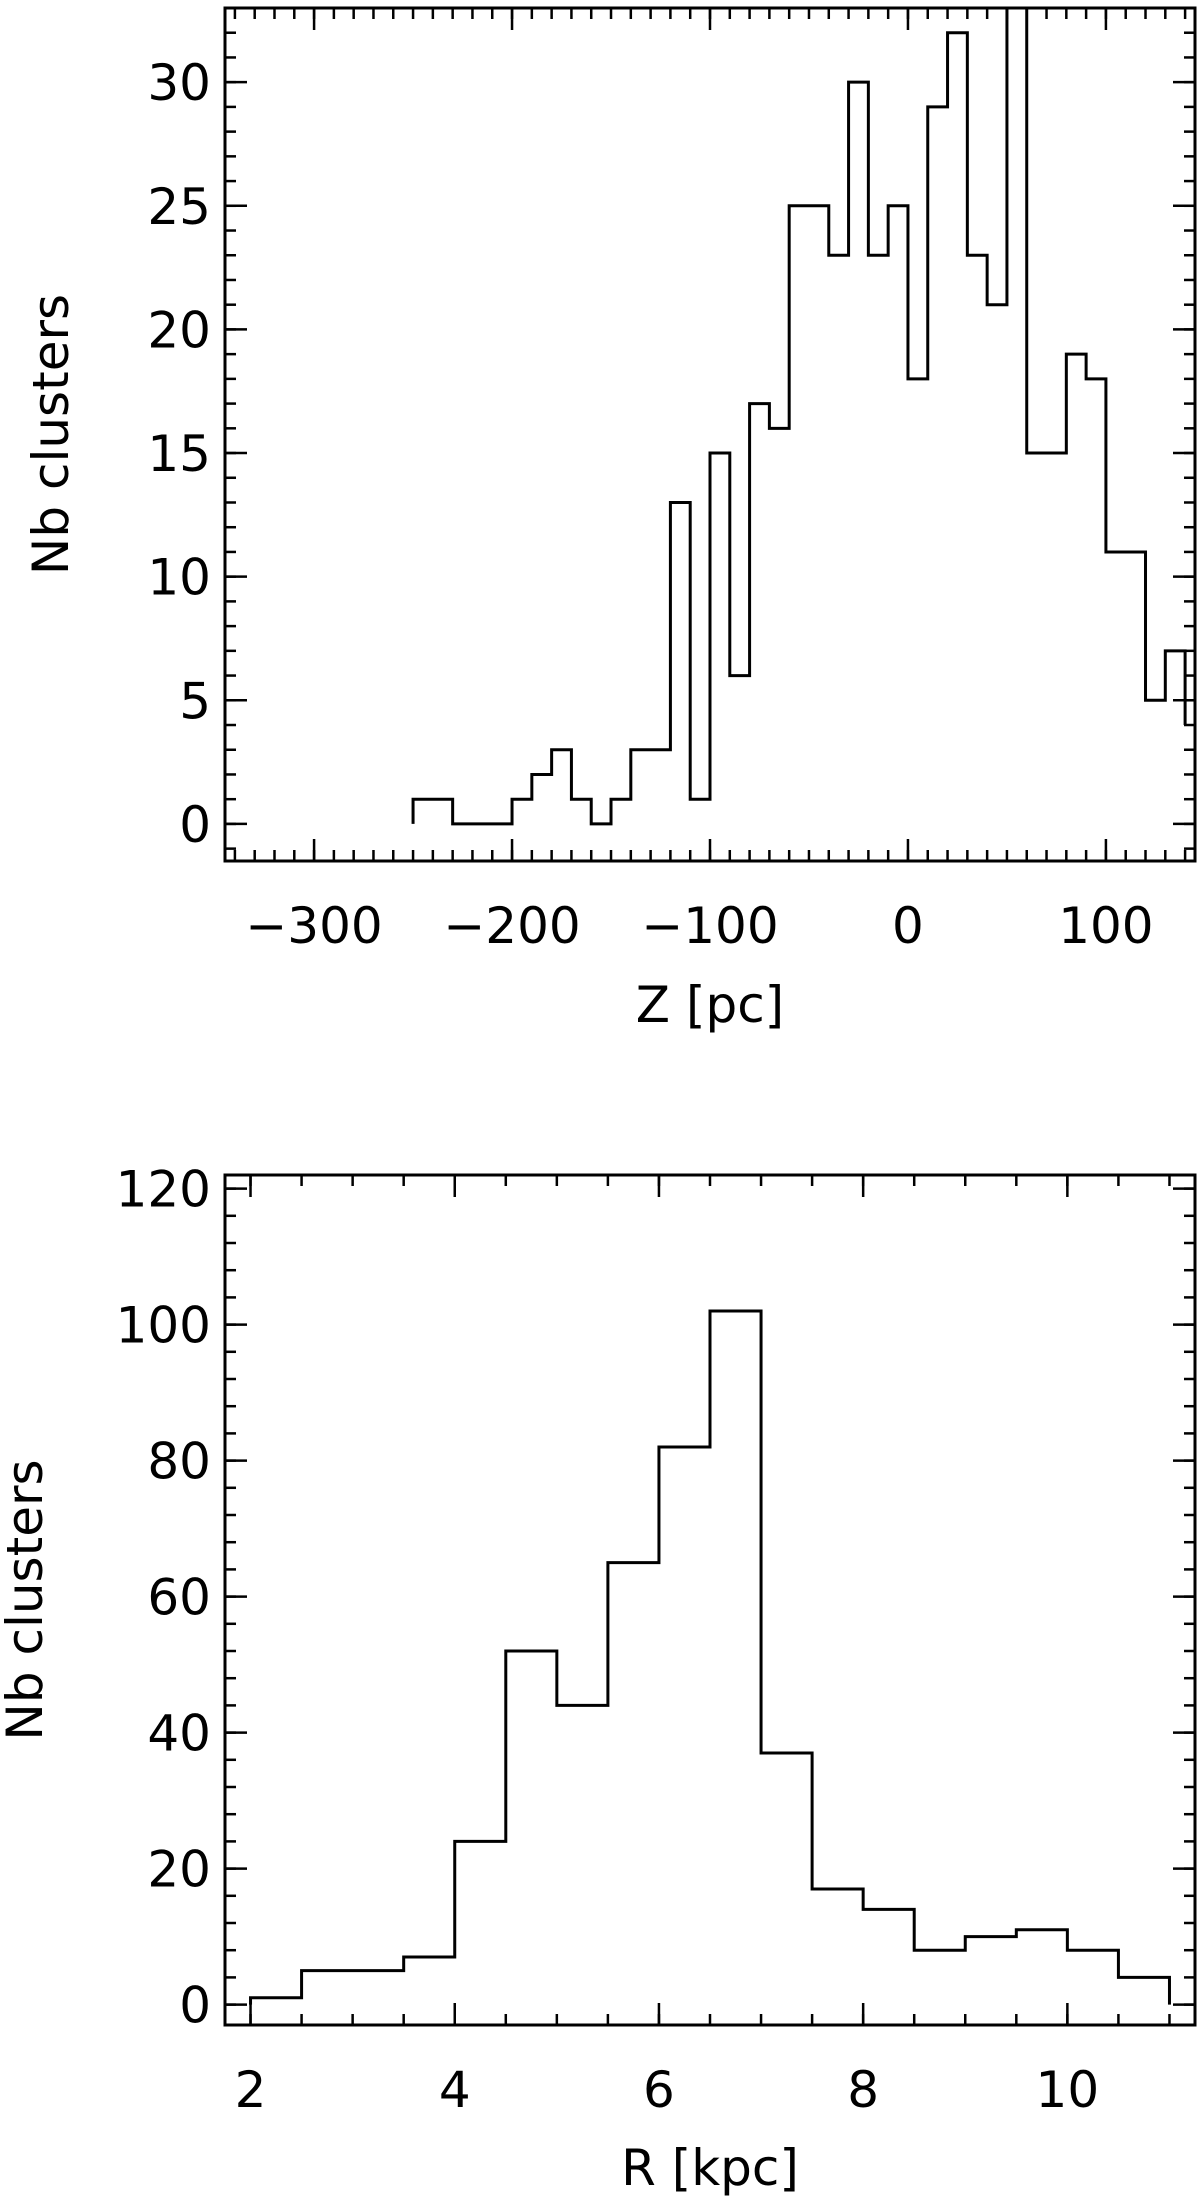 Image resolution: width=1200 pixels, height=2200 pixels. Describe the element at coordinates (179, 454) in the screenshot. I see `y-tick-label: 15` at that location.